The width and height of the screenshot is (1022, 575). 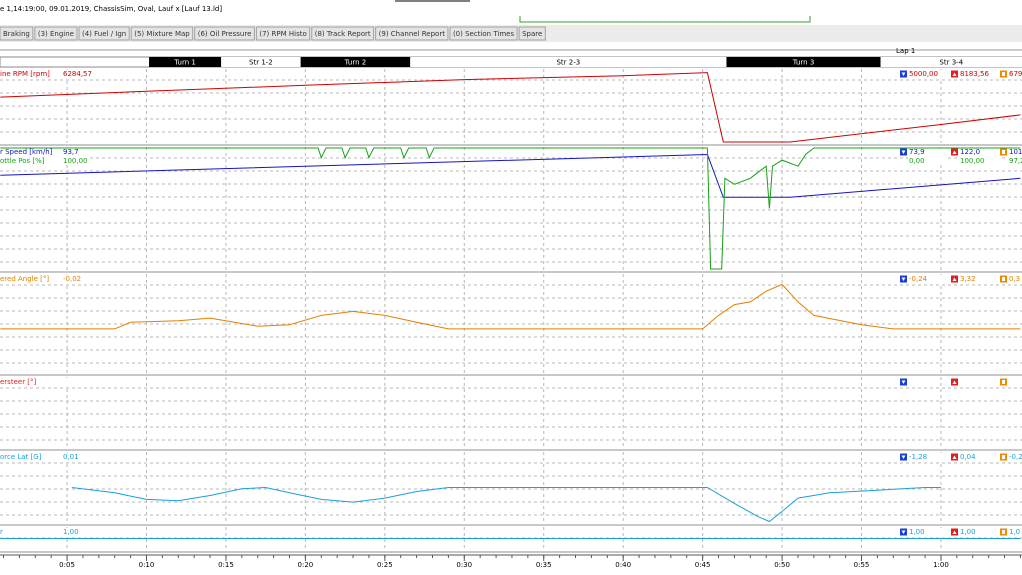 I want to click on tab-label: (7) RPM Histo, so click(x=282, y=34).